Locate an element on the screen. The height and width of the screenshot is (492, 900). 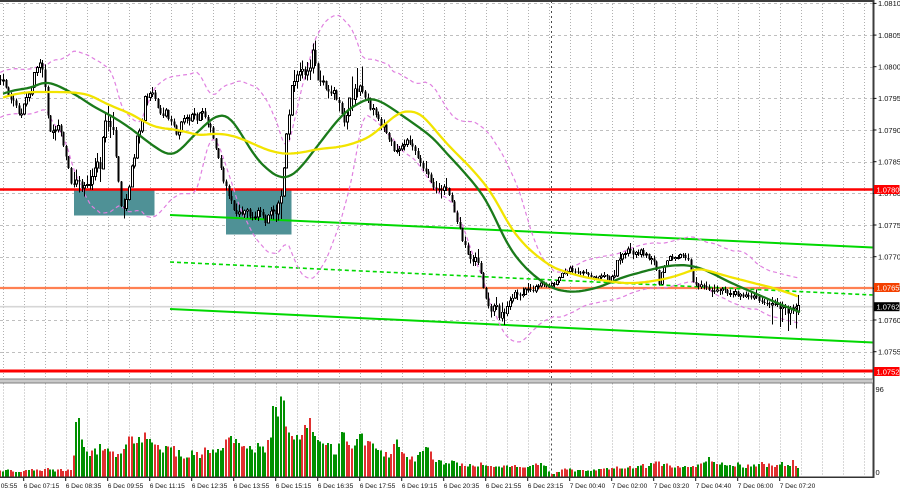
svg-text: 1.0810 is located at coordinates (889, 4).